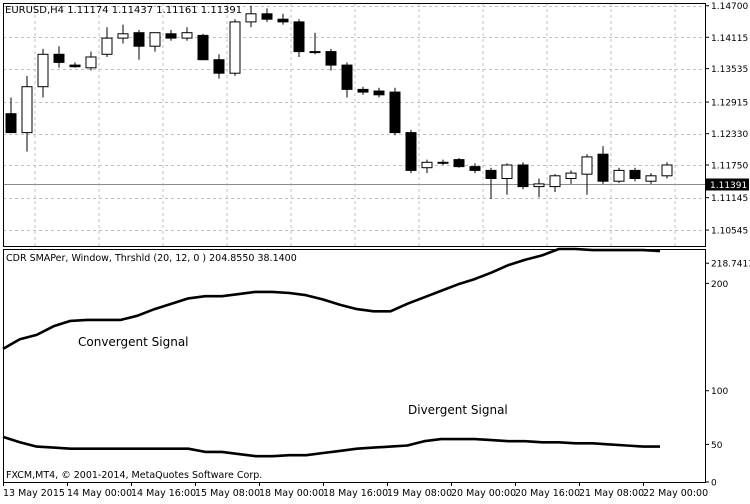 The height and width of the screenshot is (504, 750). Describe the element at coordinates (355, 493) in the screenshot. I see `time-tick-label: 18 May 16:00` at that location.